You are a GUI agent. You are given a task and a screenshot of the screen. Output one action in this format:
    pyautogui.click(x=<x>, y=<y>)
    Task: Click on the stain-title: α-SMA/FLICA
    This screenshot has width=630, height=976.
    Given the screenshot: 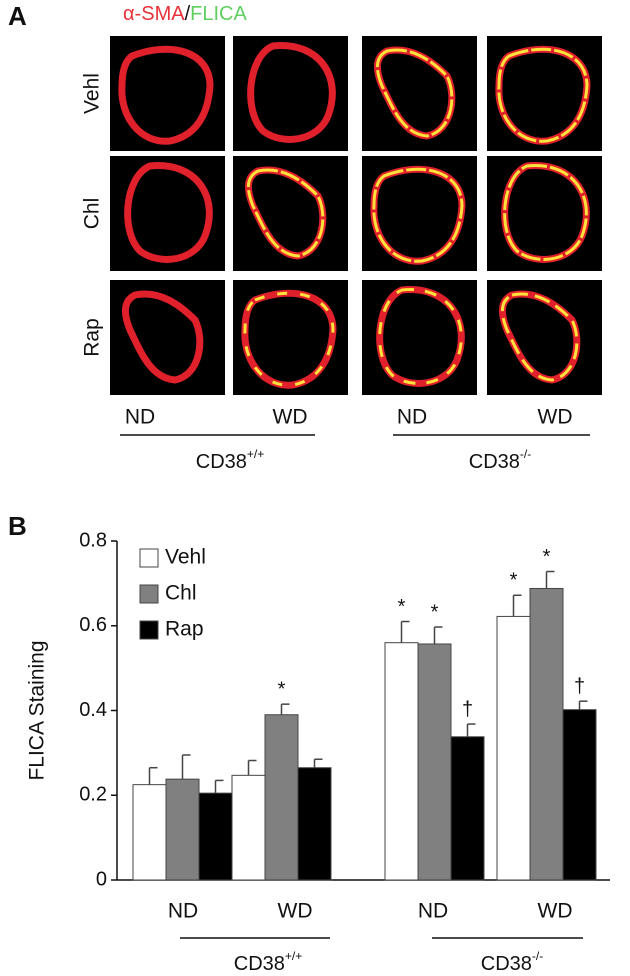 What is the action you would take?
    pyautogui.click(x=185, y=14)
    